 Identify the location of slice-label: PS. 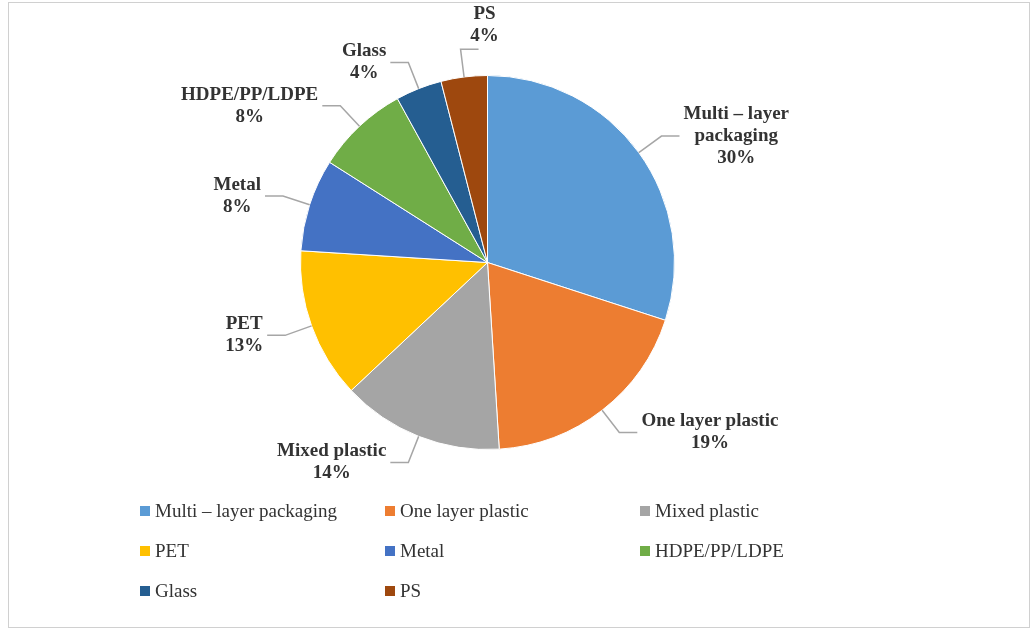
(484, 13).